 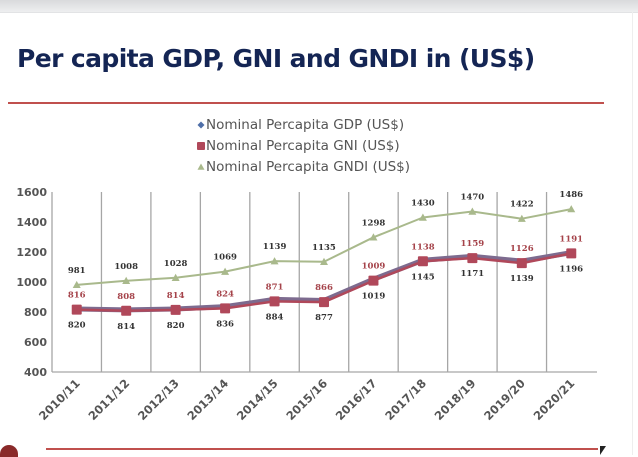 What do you see at coordinates (571, 269) in the screenshot?
I see `data-label: 1196` at bounding box center [571, 269].